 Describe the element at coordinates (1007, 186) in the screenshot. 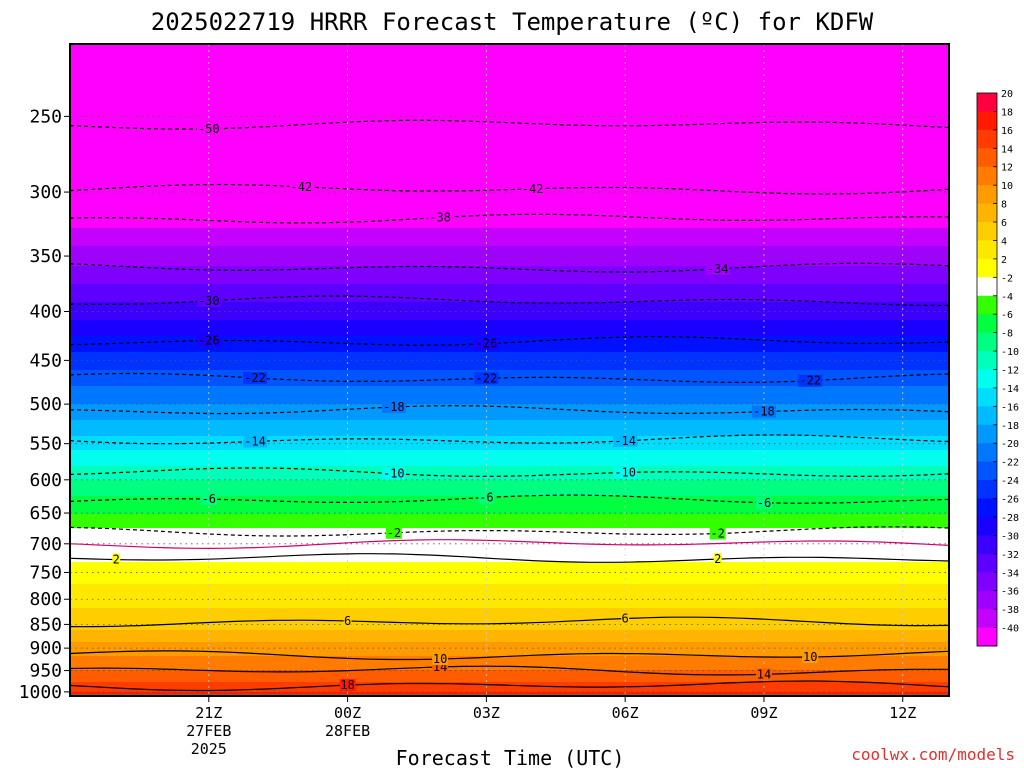

I see `colorbar-label: 10` at that location.